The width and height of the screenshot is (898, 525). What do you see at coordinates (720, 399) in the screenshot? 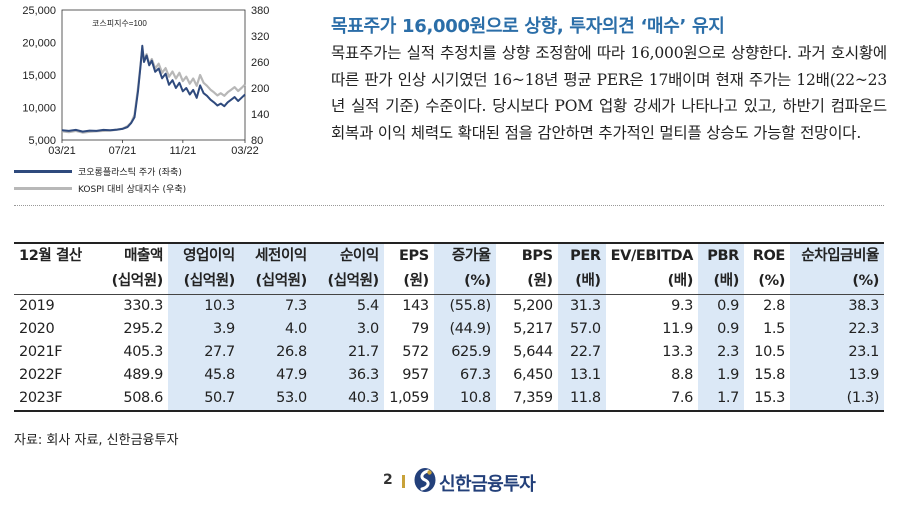
I see `table-cell: 1.7` at bounding box center [720, 399].